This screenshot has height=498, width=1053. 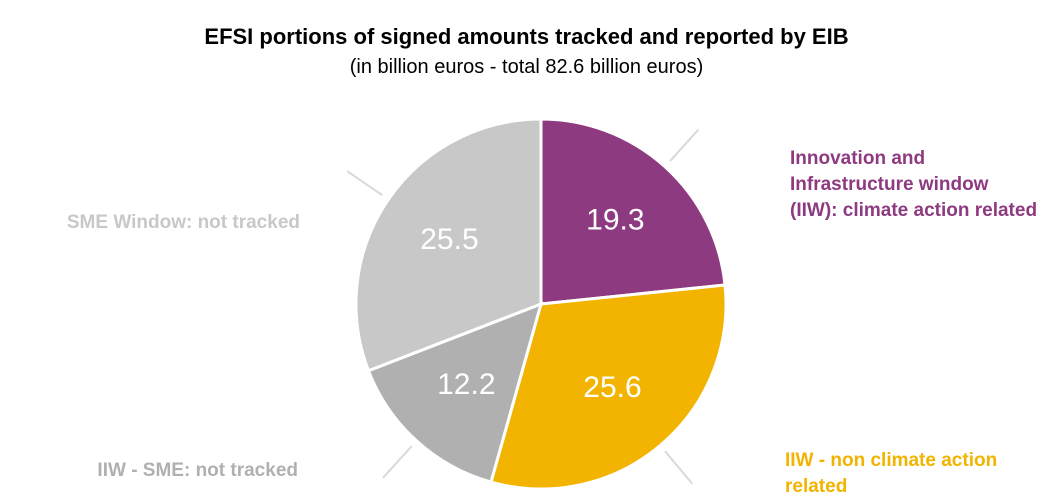 I want to click on value-label: 12.2, so click(x=466, y=384).